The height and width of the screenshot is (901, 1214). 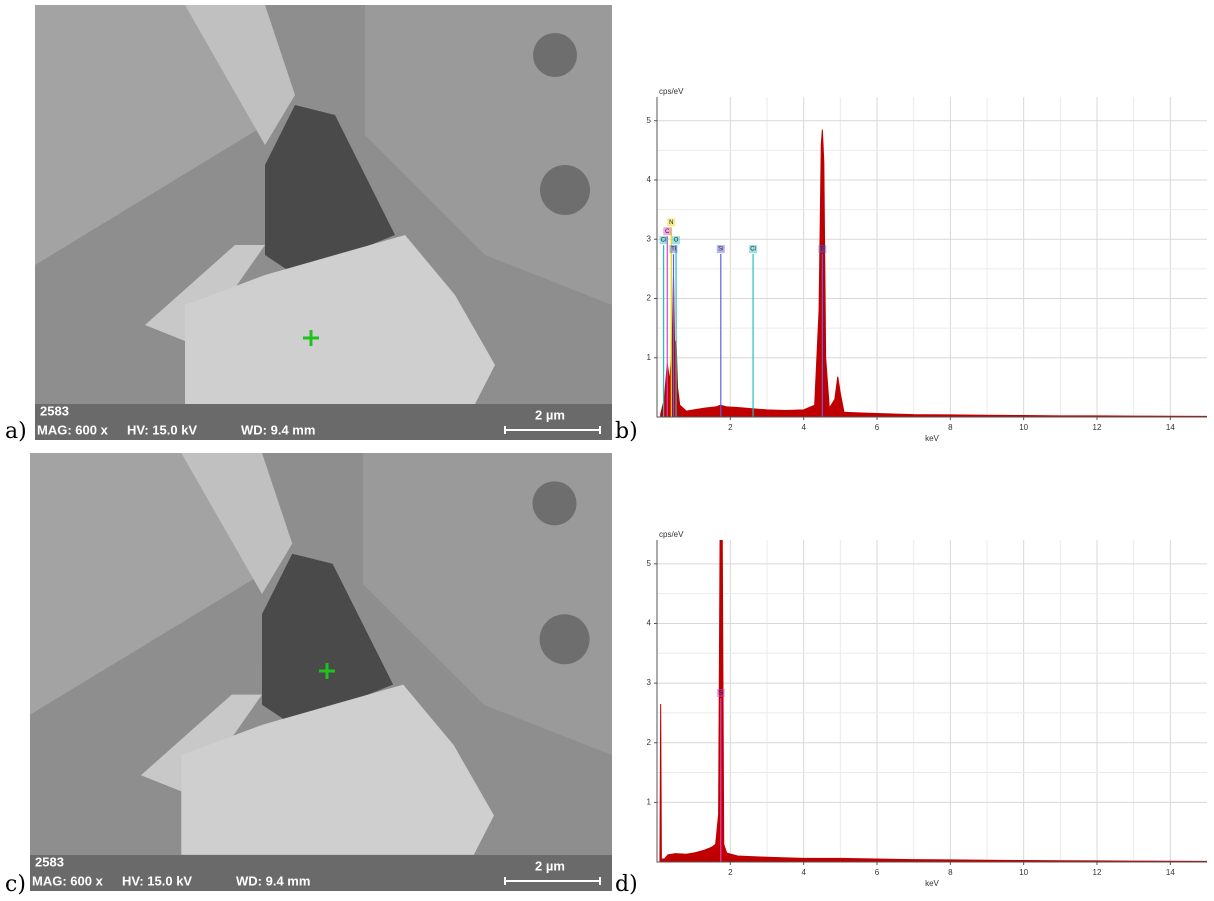 I want to click on panel-label: a), so click(x=16, y=431).